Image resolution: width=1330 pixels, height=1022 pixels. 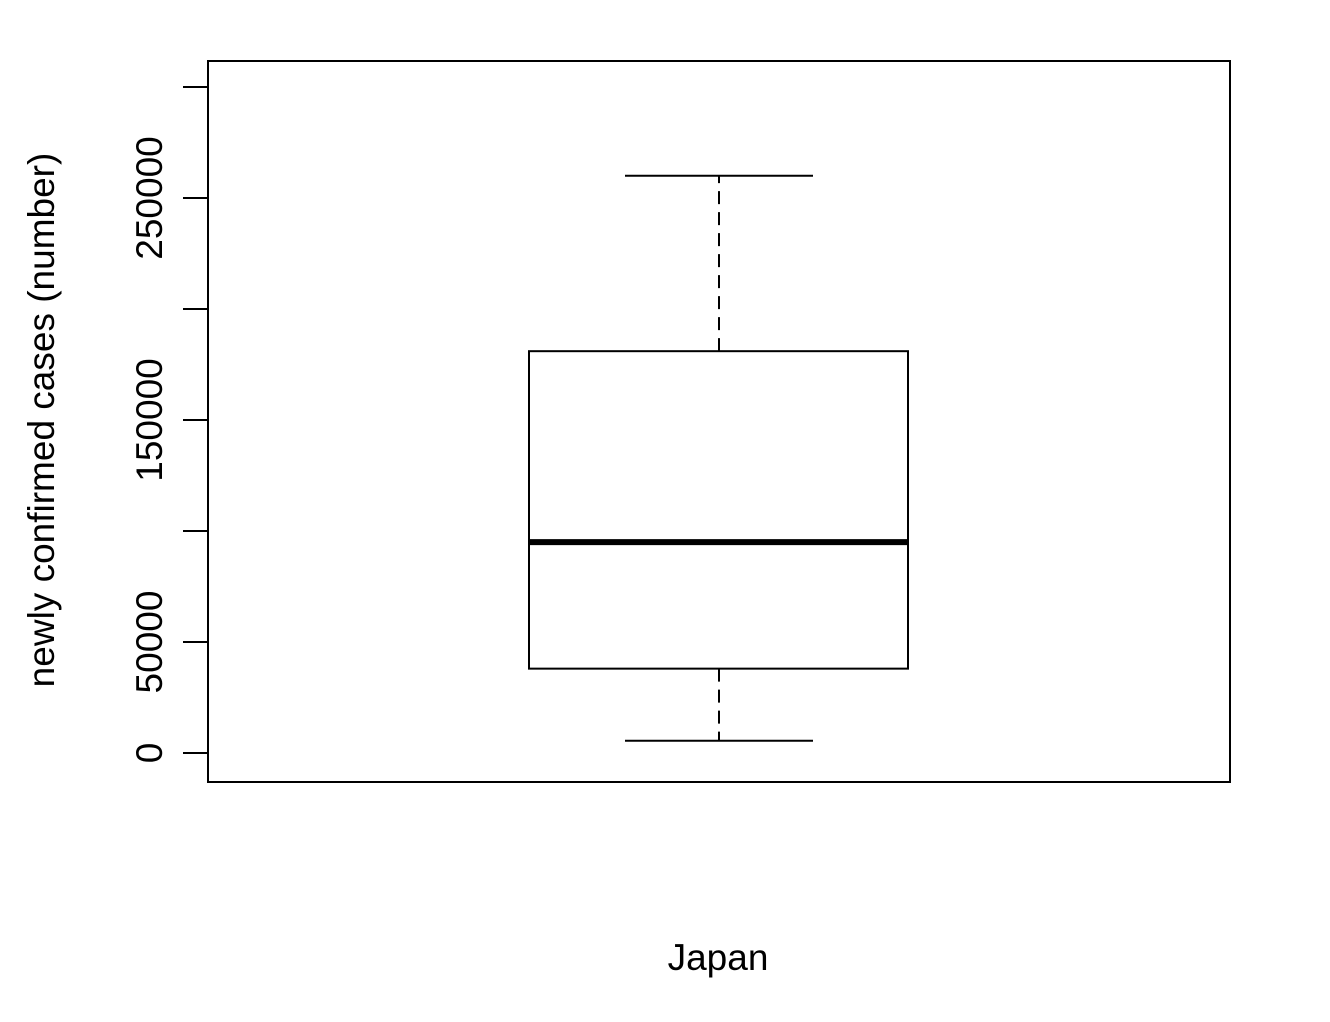 I want to click on iqr-box, so click(x=718, y=510).